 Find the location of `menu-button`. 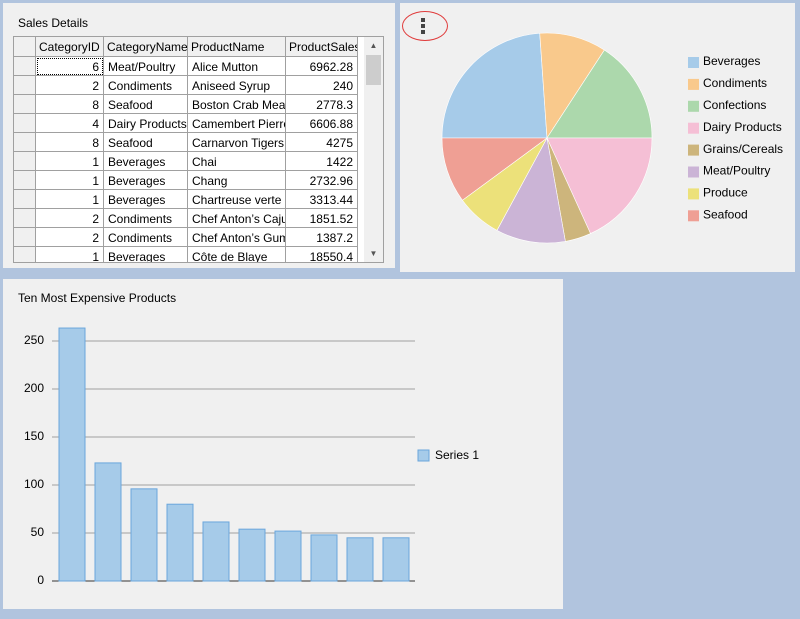

menu-button is located at coordinates (423, 26).